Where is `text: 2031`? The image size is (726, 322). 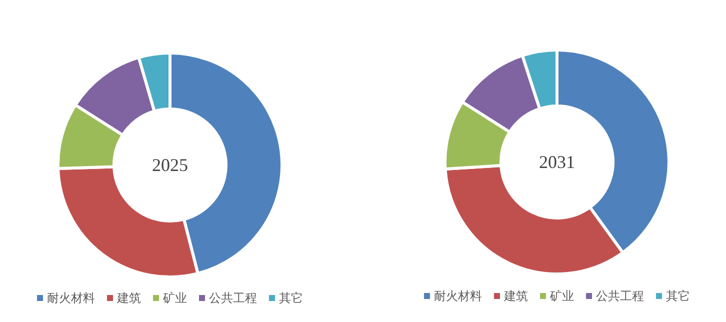 text: 2031 is located at coordinates (557, 162).